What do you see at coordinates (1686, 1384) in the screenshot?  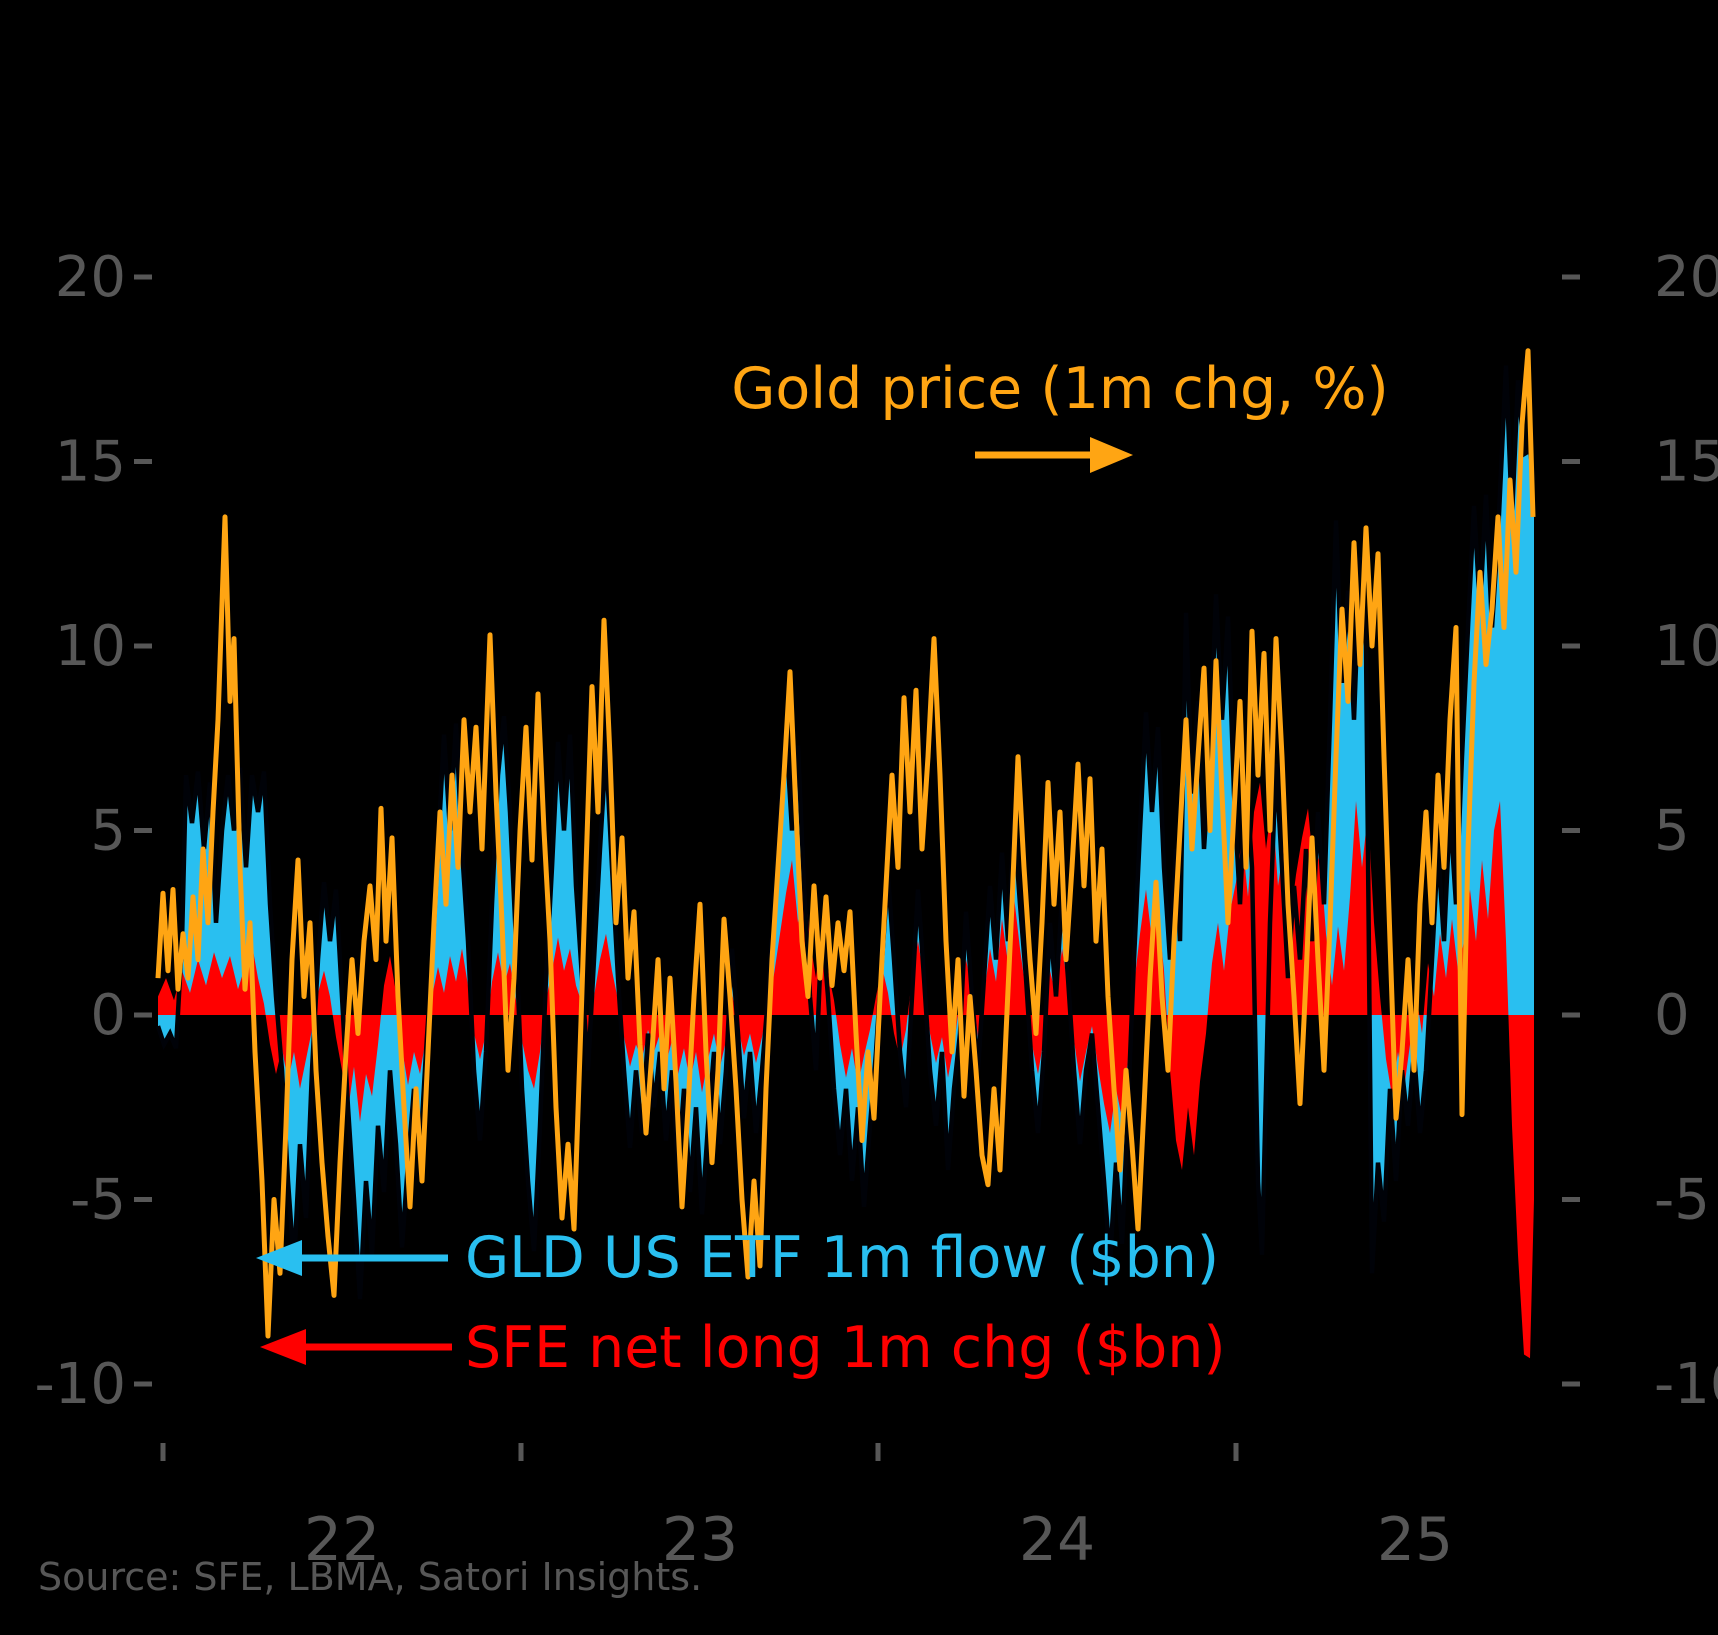 I see `y-axis-label-right: -10` at bounding box center [1686, 1384].